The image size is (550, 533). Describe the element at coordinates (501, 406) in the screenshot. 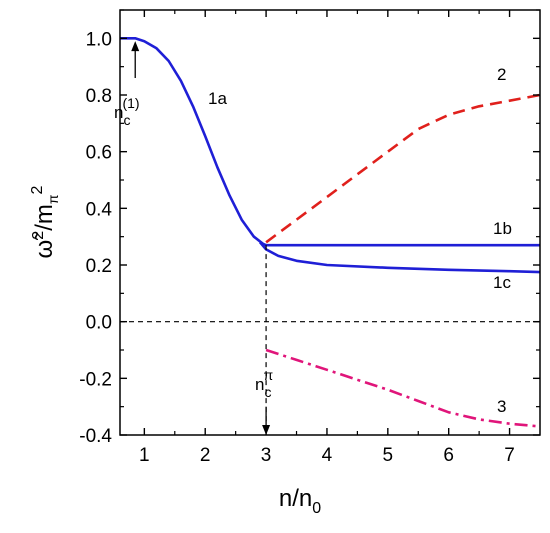

I see `curve-label-3: 3` at that location.